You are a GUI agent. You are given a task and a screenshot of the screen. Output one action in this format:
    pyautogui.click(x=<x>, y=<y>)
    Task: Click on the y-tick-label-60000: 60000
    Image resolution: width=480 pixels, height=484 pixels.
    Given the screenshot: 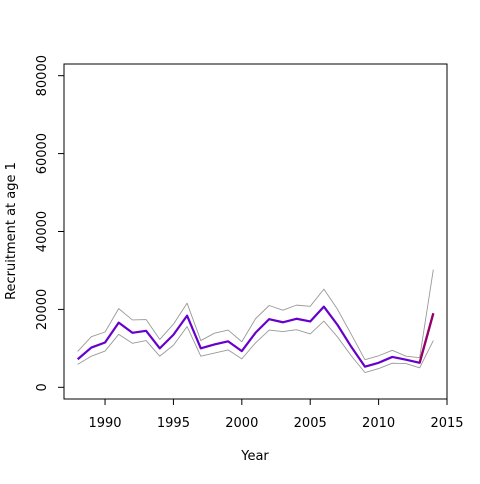 What is the action you would take?
    pyautogui.click(x=42, y=153)
    